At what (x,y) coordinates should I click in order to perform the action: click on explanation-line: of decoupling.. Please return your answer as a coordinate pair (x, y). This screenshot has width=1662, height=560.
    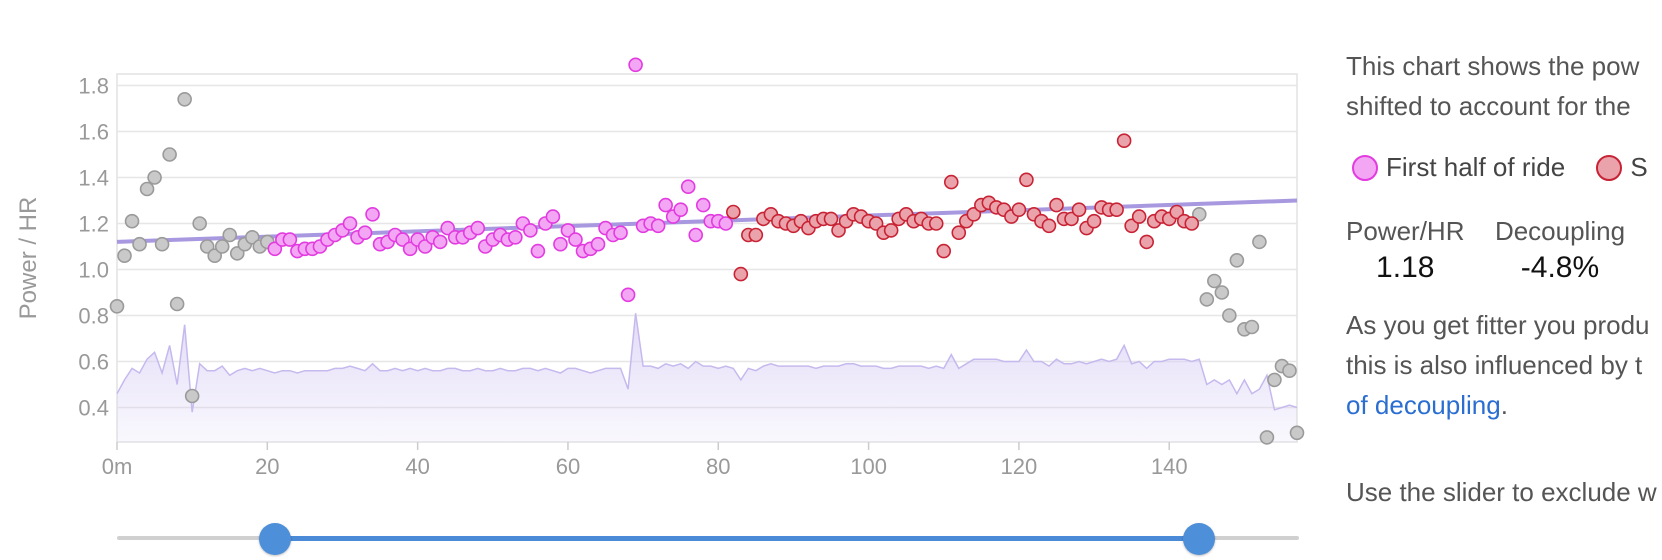
    Looking at the image, I should click on (1504, 405).